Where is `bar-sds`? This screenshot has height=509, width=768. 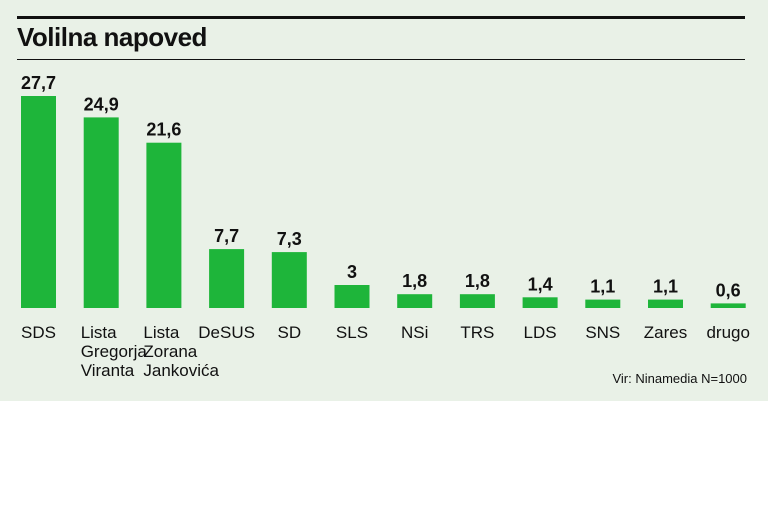
bar-sds is located at coordinates (38, 202).